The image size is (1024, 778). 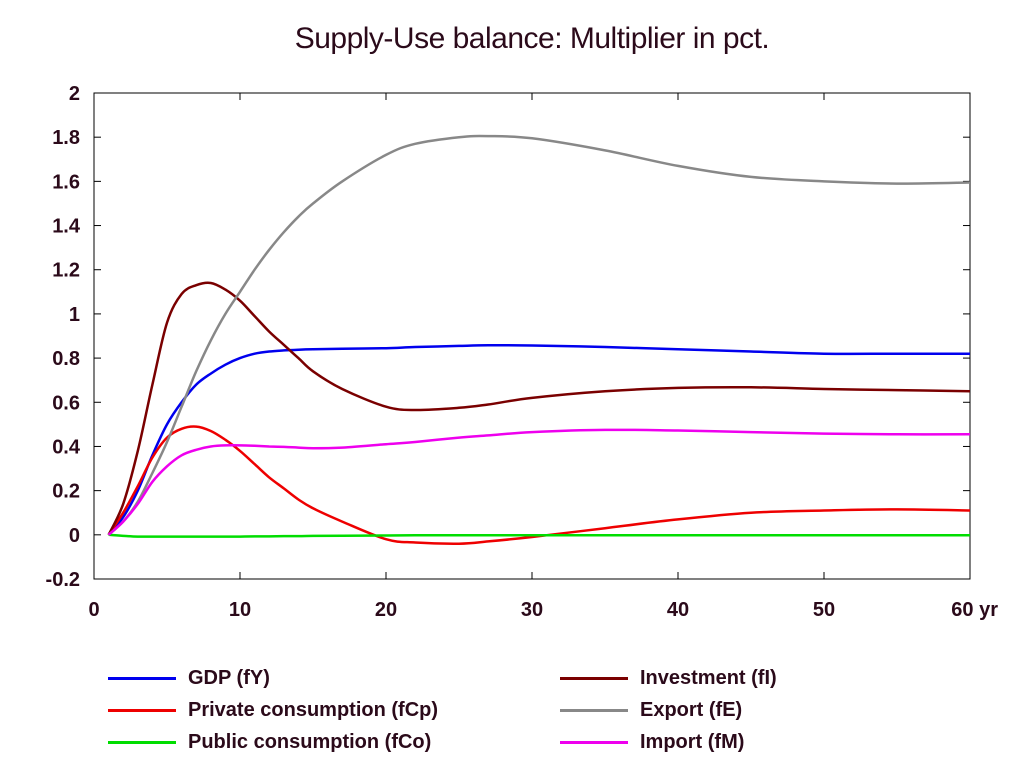 I want to click on y-tick-label: 0, so click(x=74, y=536).